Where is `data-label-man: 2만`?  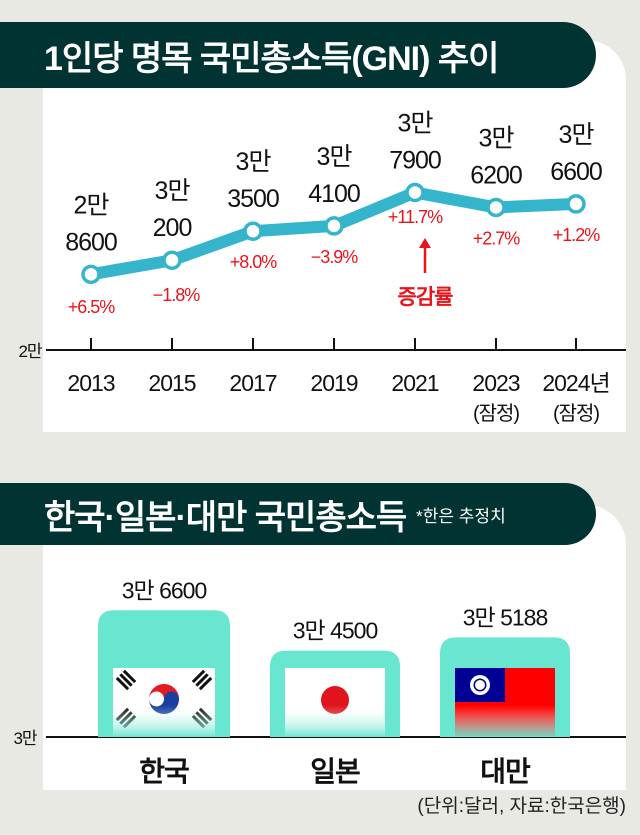
data-label-man: 2만 is located at coordinates (92, 205).